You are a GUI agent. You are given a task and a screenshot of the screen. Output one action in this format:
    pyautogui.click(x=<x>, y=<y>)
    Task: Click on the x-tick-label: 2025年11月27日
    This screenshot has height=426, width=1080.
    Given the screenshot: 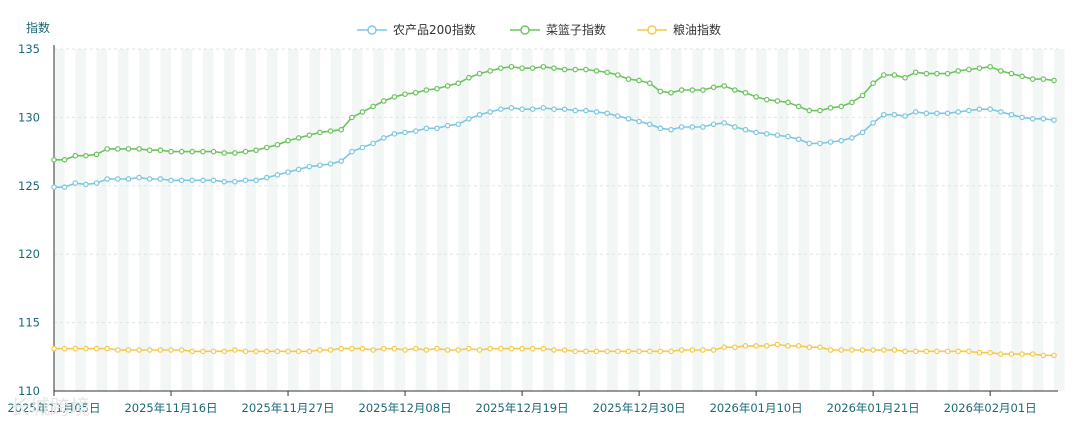 What is the action you would take?
    pyautogui.click(x=288, y=408)
    